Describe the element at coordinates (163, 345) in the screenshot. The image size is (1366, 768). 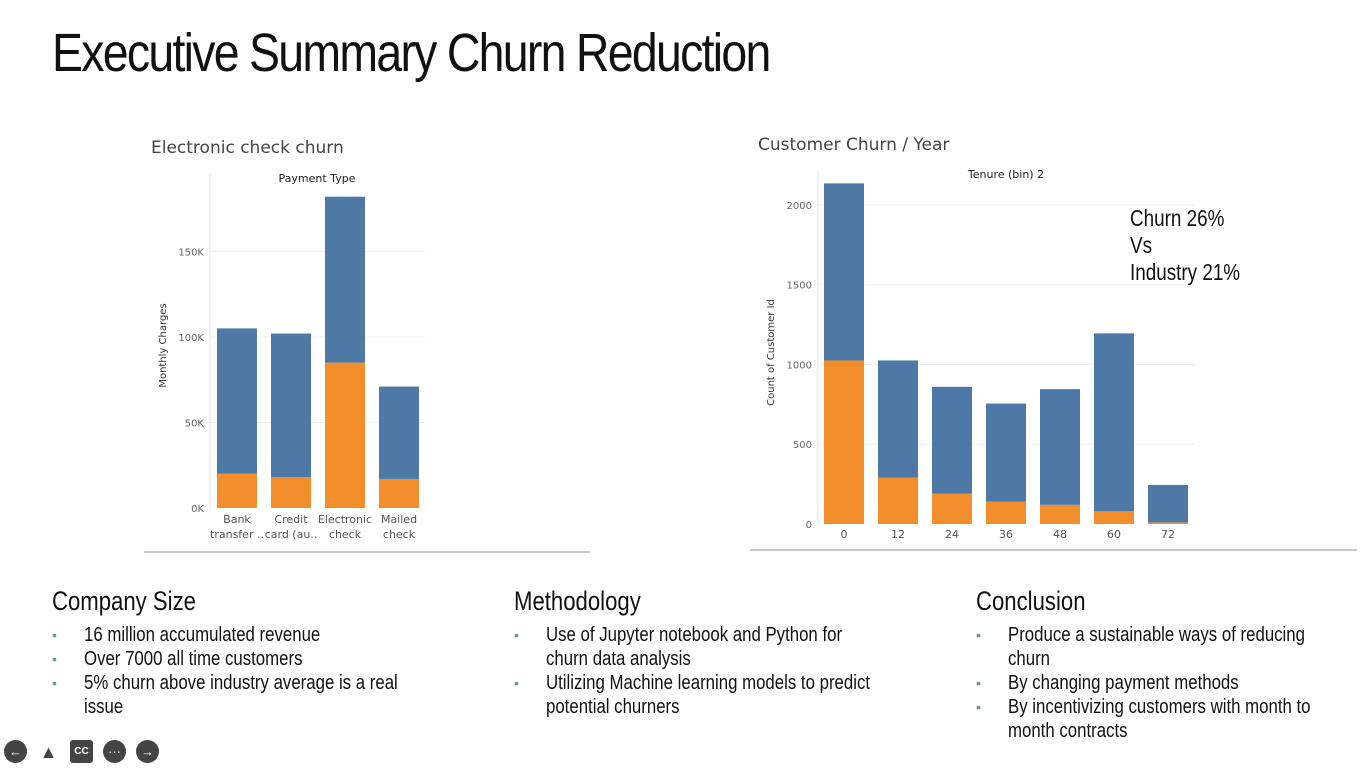
I see `y-axis-label: Monthly Charges` at that location.